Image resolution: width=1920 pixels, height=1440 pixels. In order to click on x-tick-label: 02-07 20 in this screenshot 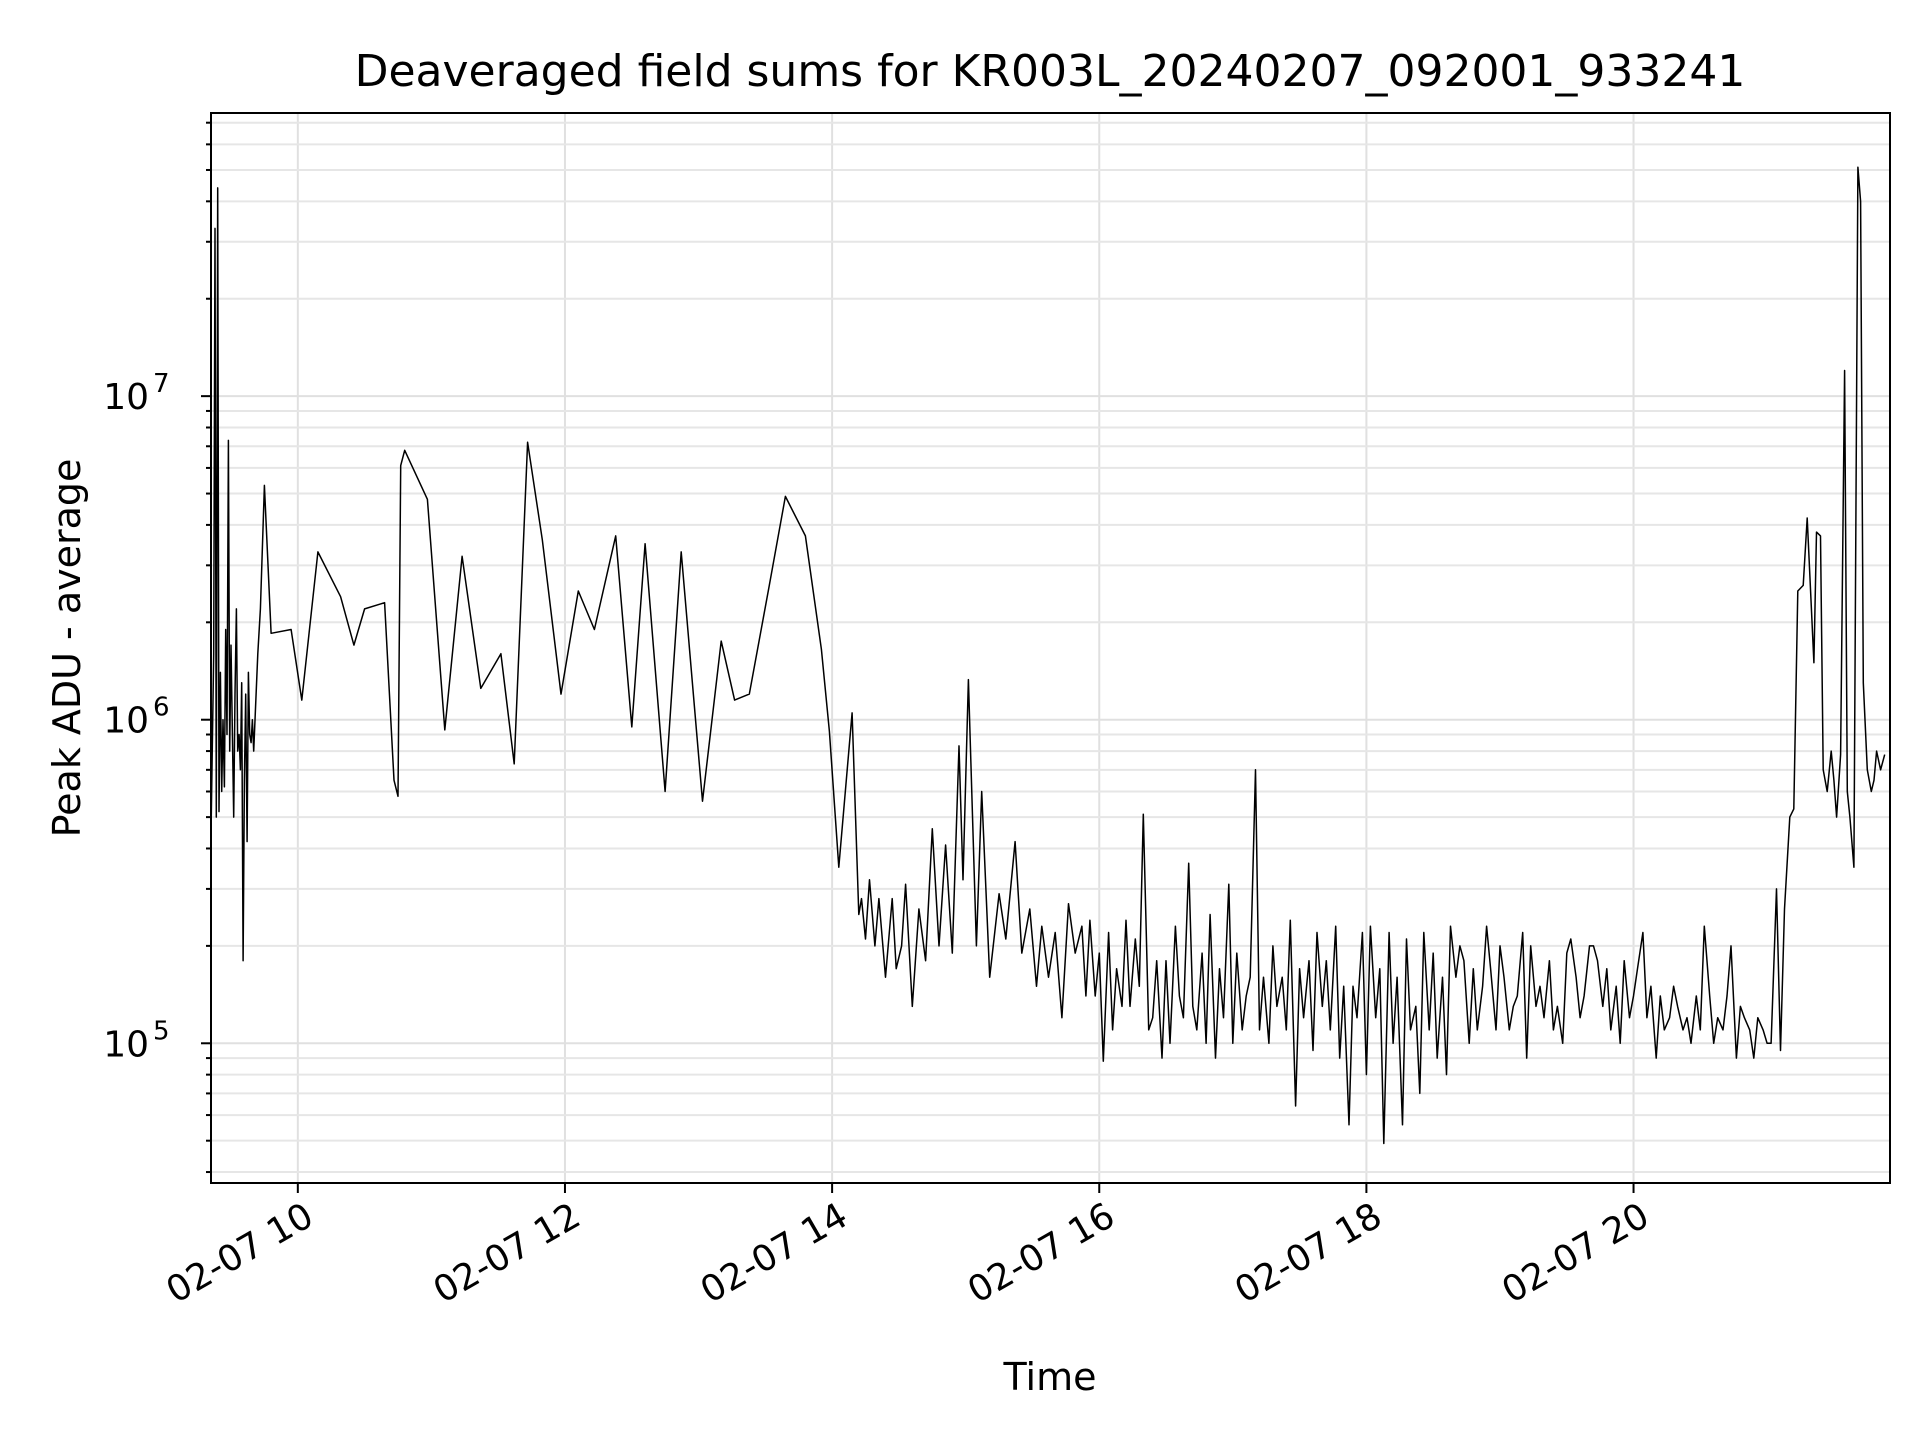, I will do `click(1575, 1253)`.